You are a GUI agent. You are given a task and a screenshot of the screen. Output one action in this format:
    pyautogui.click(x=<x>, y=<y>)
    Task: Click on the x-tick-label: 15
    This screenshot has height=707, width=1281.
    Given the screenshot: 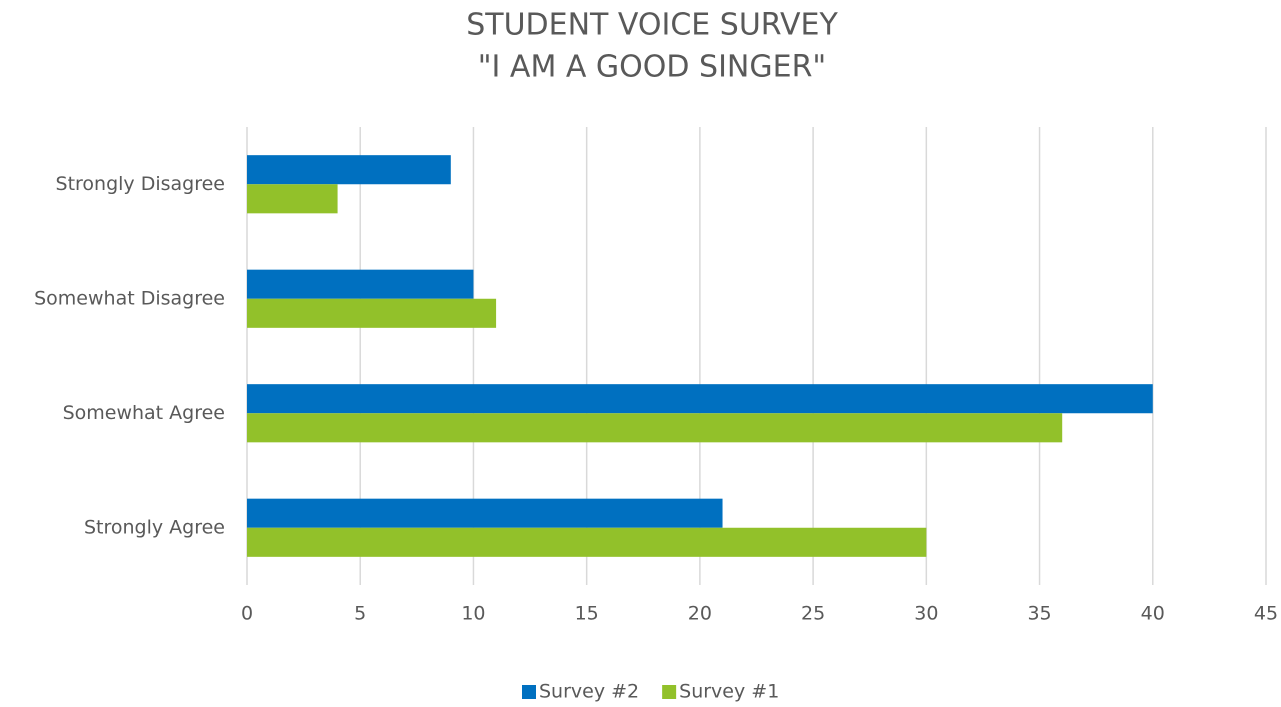 What is the action you would take?
    pyautogui.click(x=587, y=614)
    